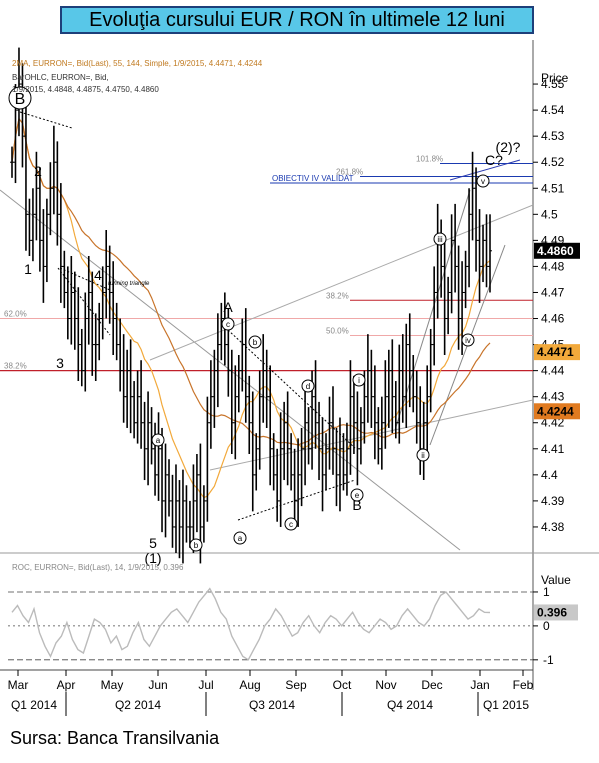 This screenshot has height=763, width=599. I want to click on price-tick-label: 4.44, so click(553, 371).